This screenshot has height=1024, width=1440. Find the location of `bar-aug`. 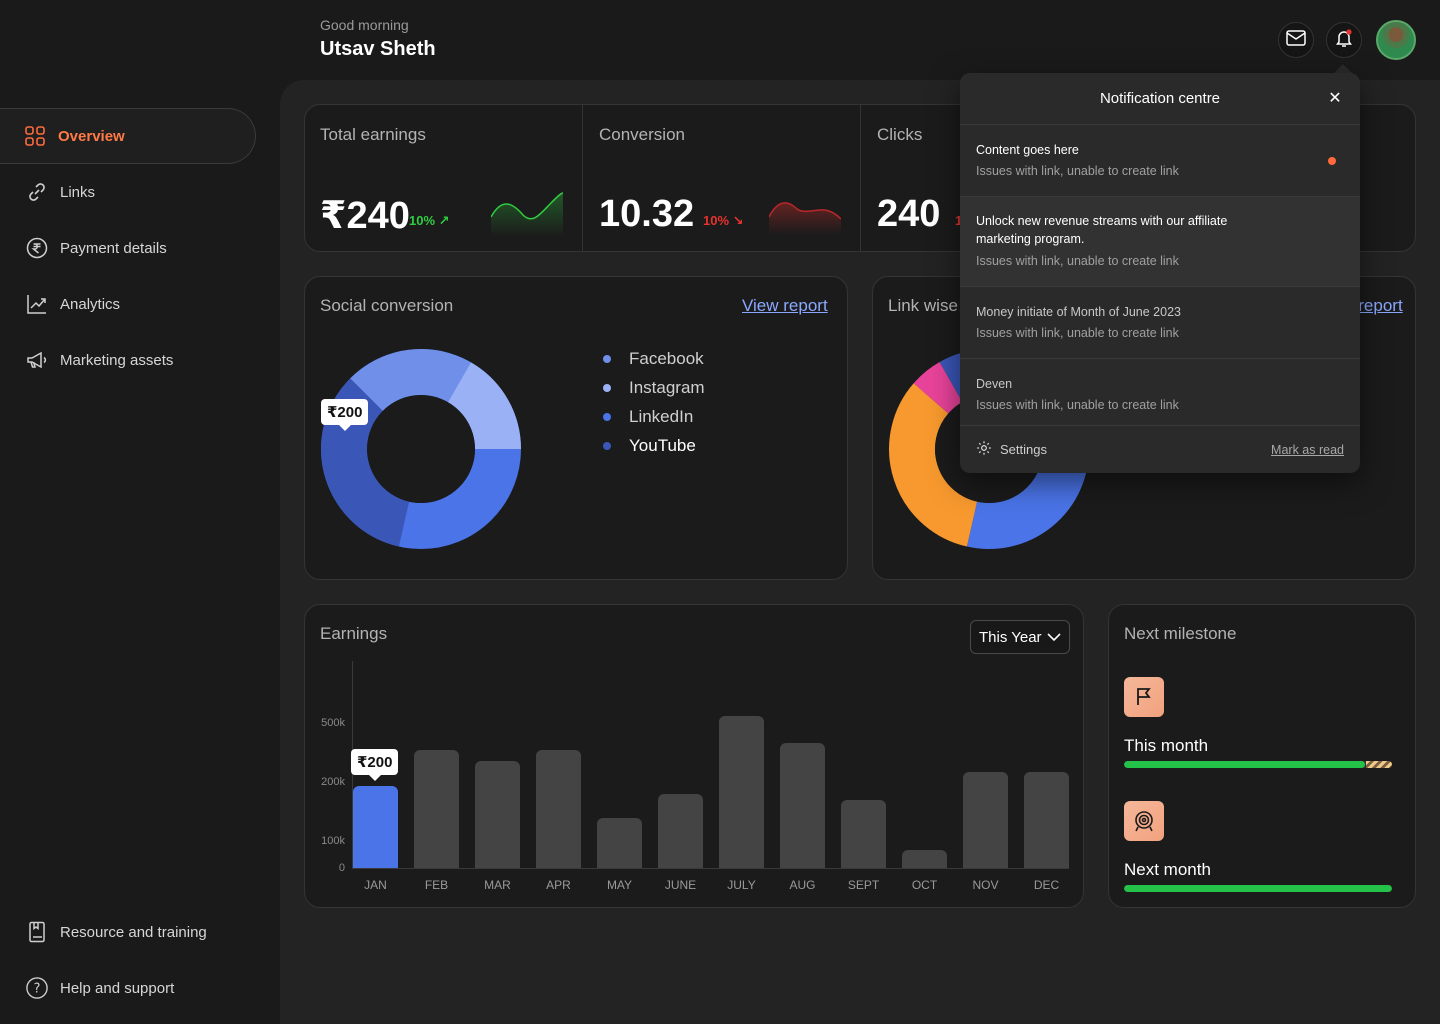

bar-aug is located at coordinates (802, 805).